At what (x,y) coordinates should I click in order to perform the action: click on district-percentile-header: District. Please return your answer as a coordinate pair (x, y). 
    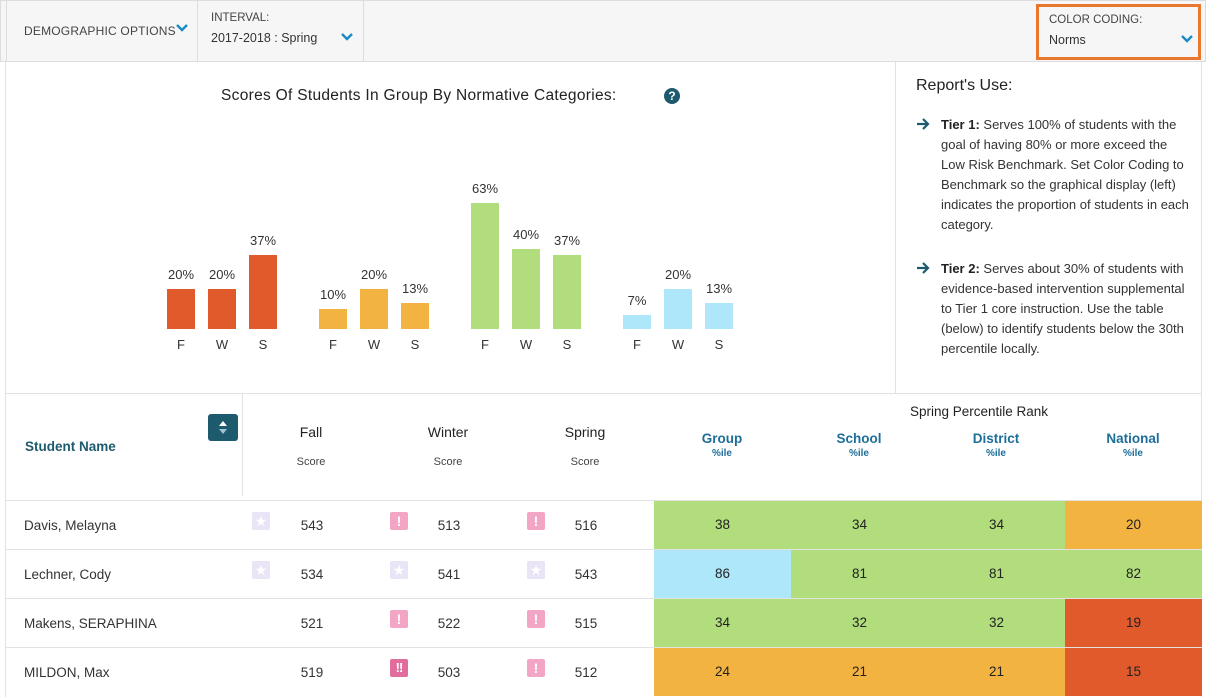
    Looking at the image, I should click on (996, 438).